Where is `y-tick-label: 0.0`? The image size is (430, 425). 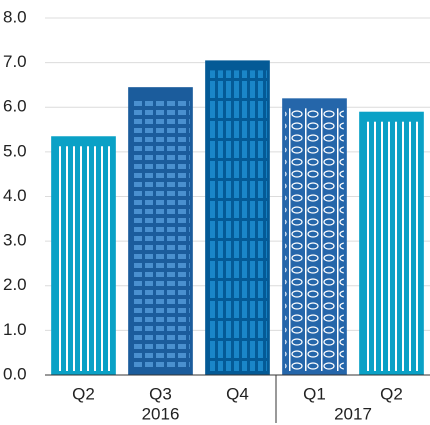
y-tick-label: 0.0 is located at coordinates (15, 373).